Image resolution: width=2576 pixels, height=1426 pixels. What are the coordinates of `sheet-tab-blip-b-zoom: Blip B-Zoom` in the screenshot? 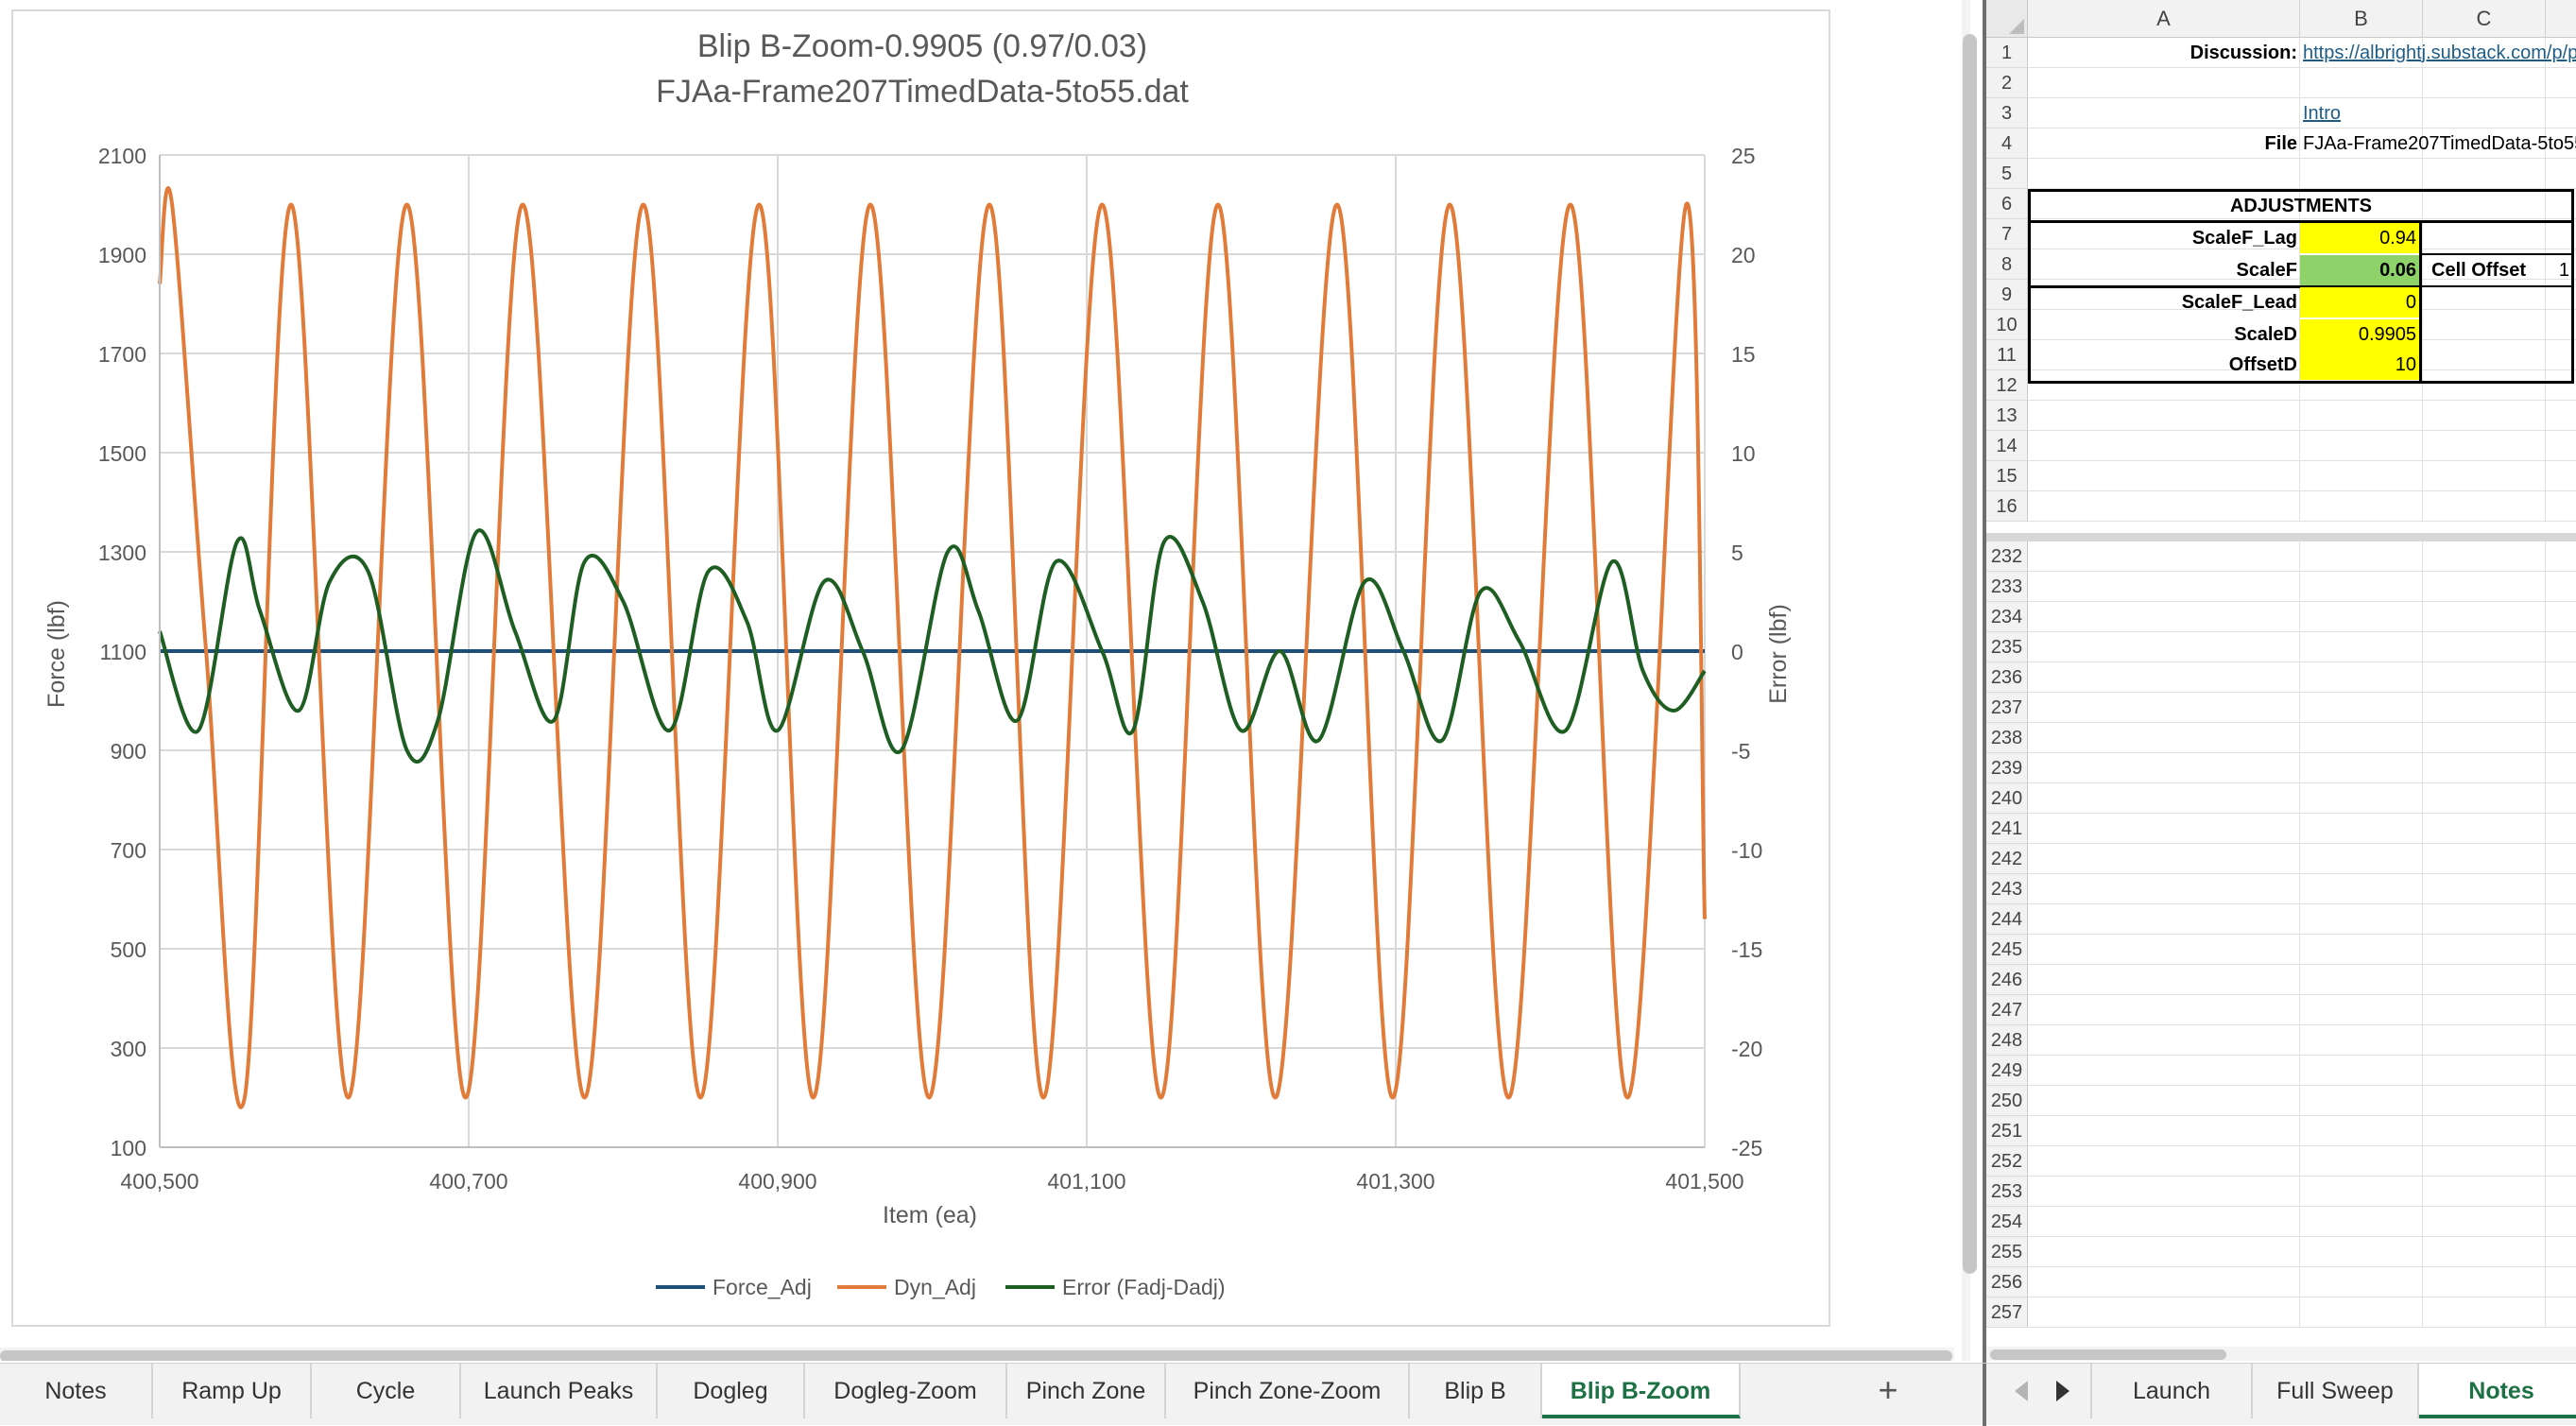 It's located at (1641, 1391).